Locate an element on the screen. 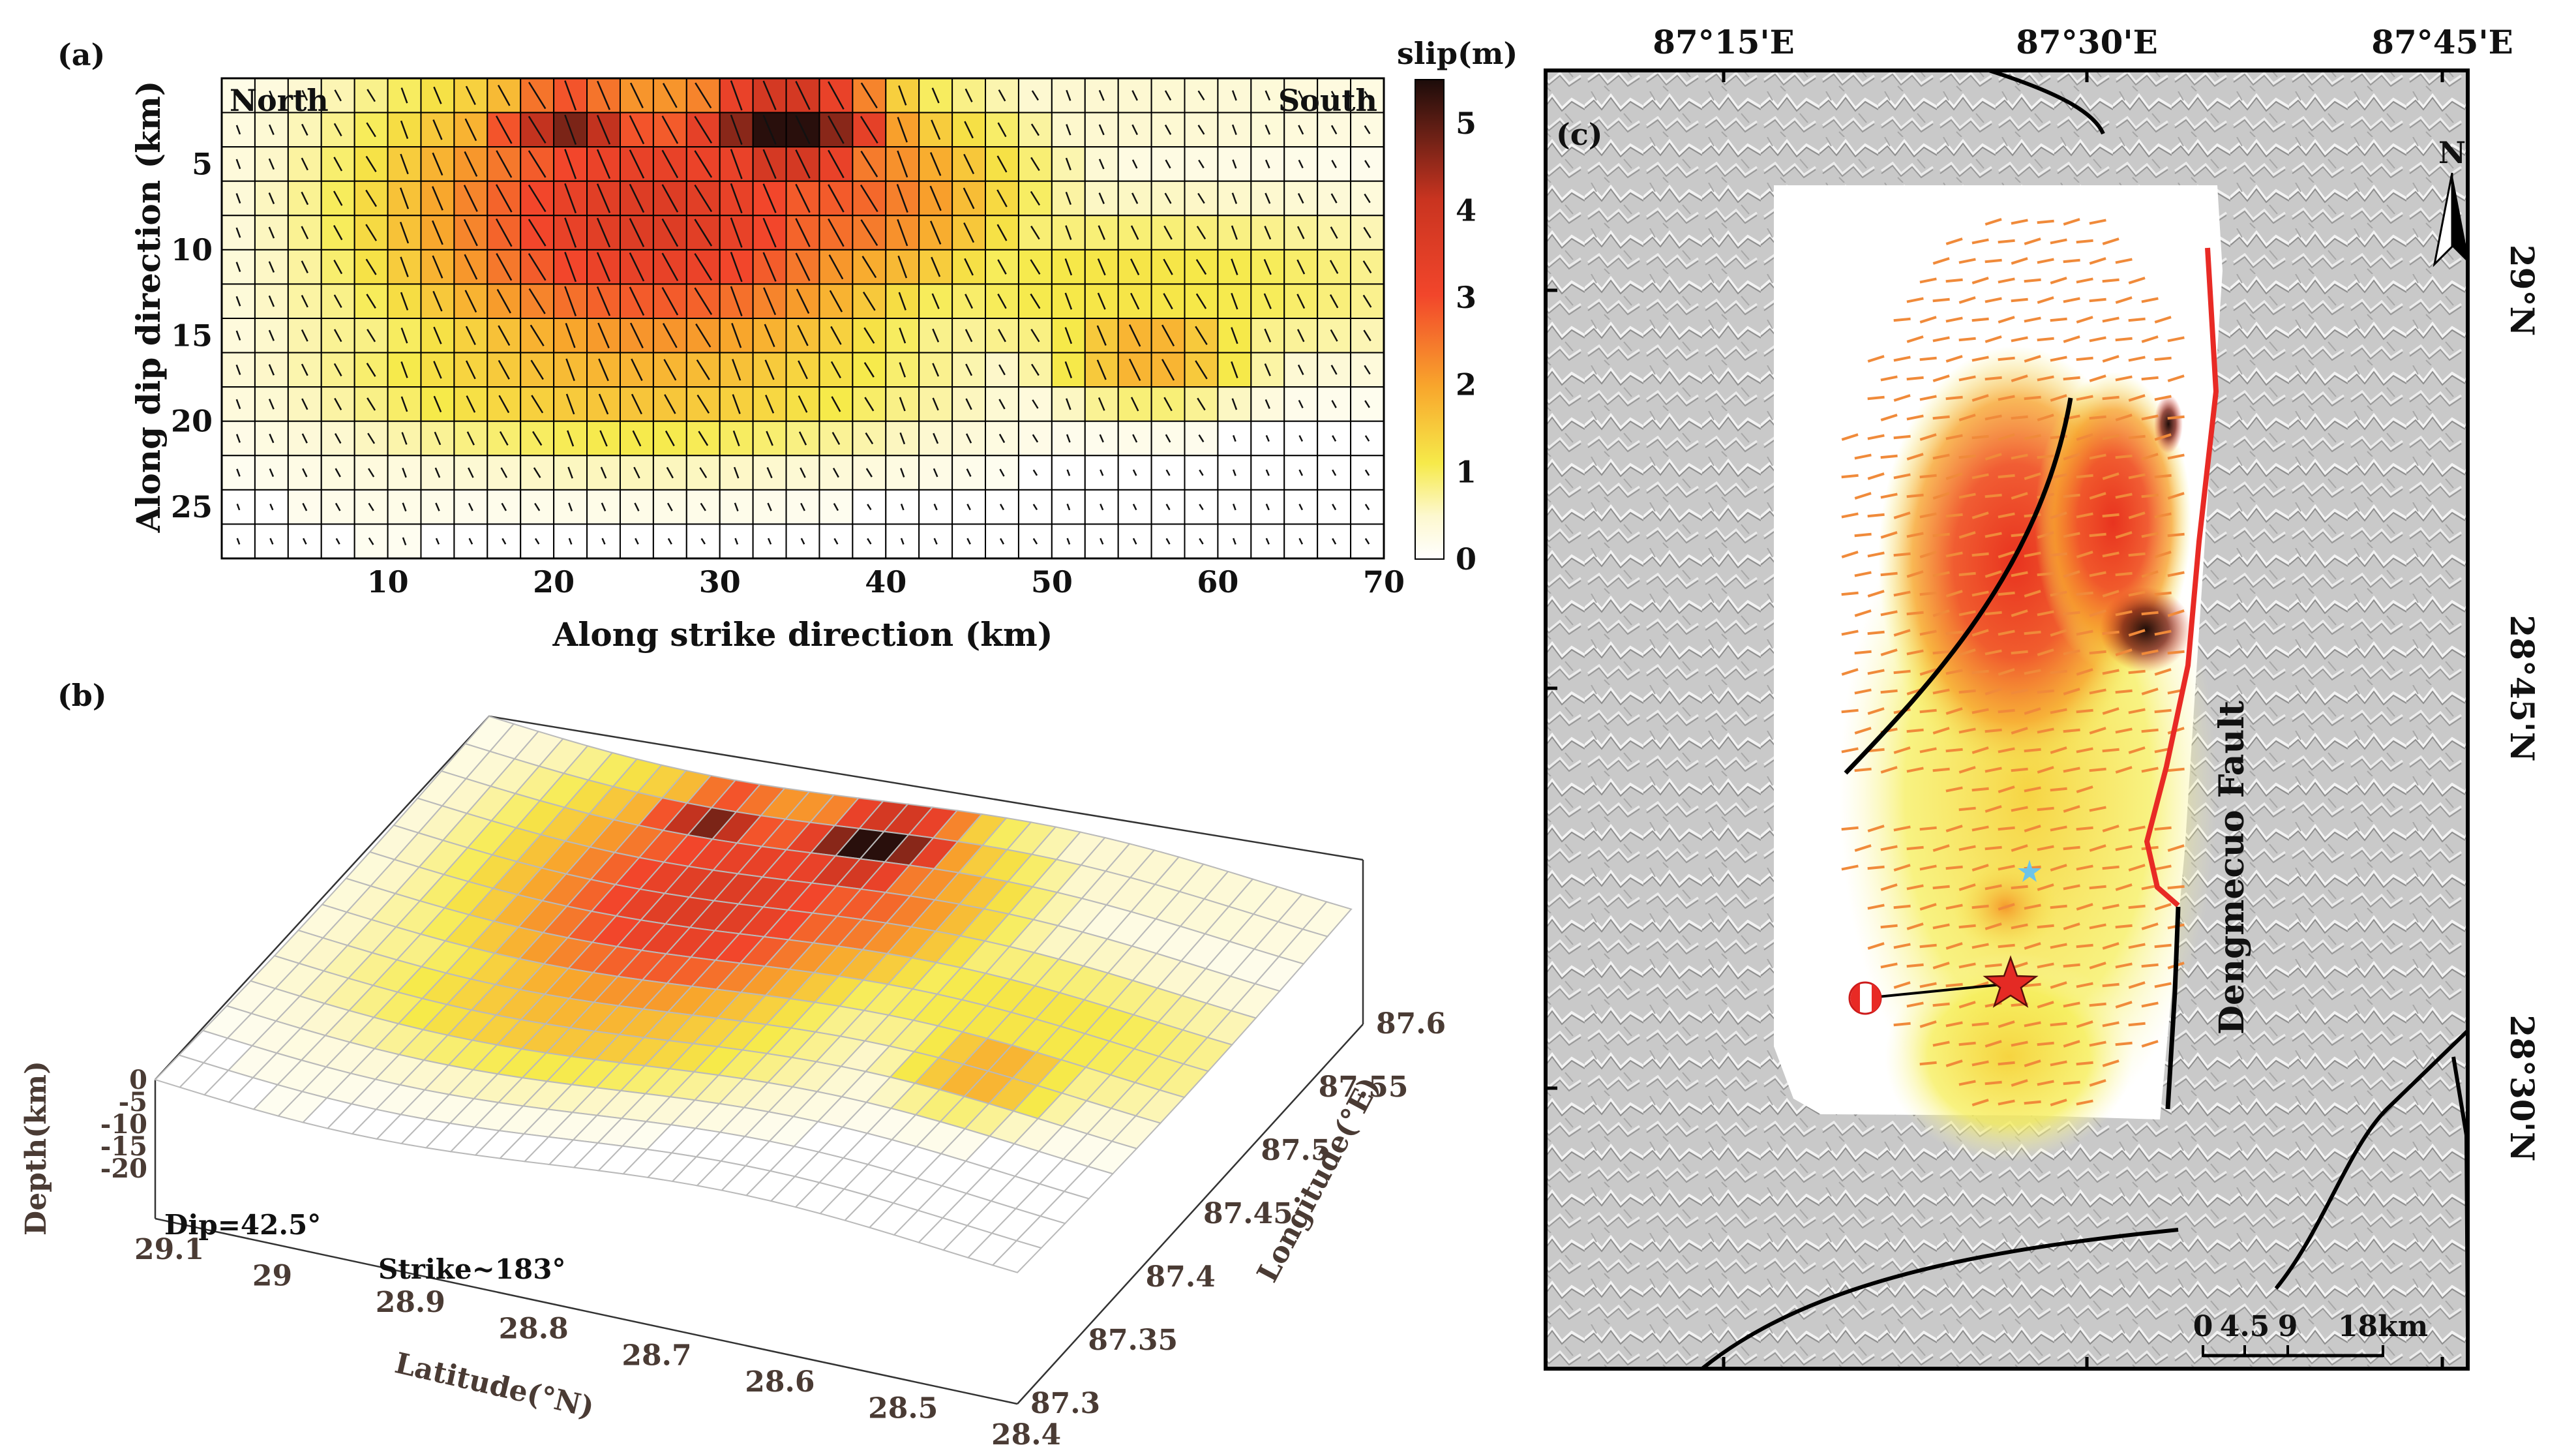 The height and width of the screenshot is (1445, 2576). longitude-tick-label: 87°45'E is located at coordinates (2442, 42).